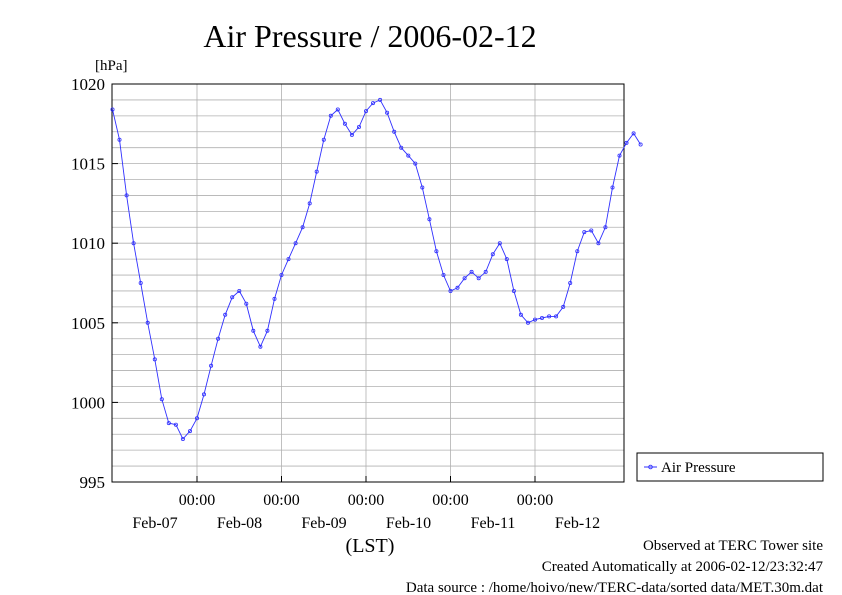 The width and height of the screenshot is (842, 595). Describe the element at coordinates (88, 243) in the screenshot. I see `y-tick-label: 1010` at that location.